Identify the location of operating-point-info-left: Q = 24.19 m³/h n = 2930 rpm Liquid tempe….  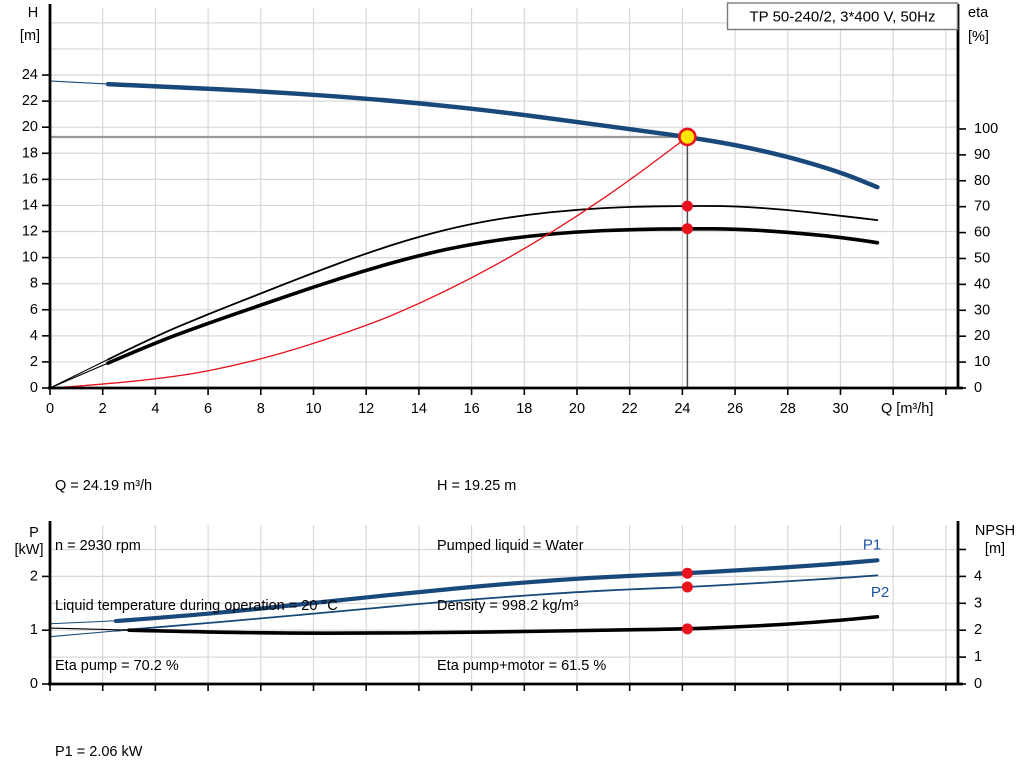
(245, 576).